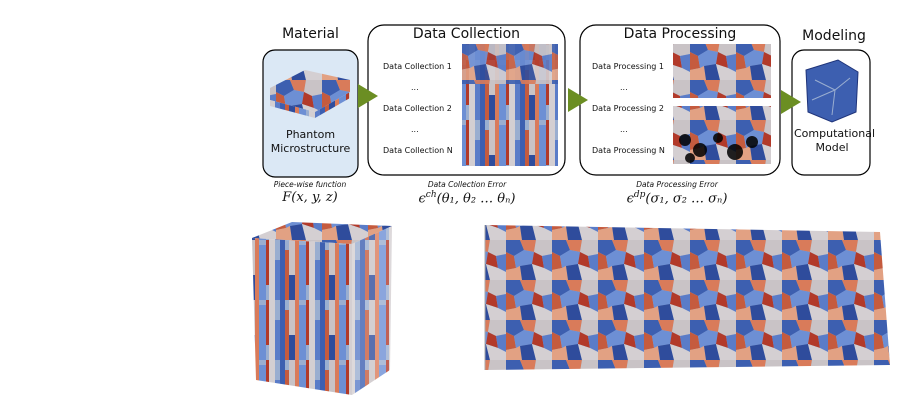 The width and height of the screenshot is (900, 400). Describe the element at coordinates (628, 108) in the screenshot. I see `list-item: Data Processing 2` at that location.